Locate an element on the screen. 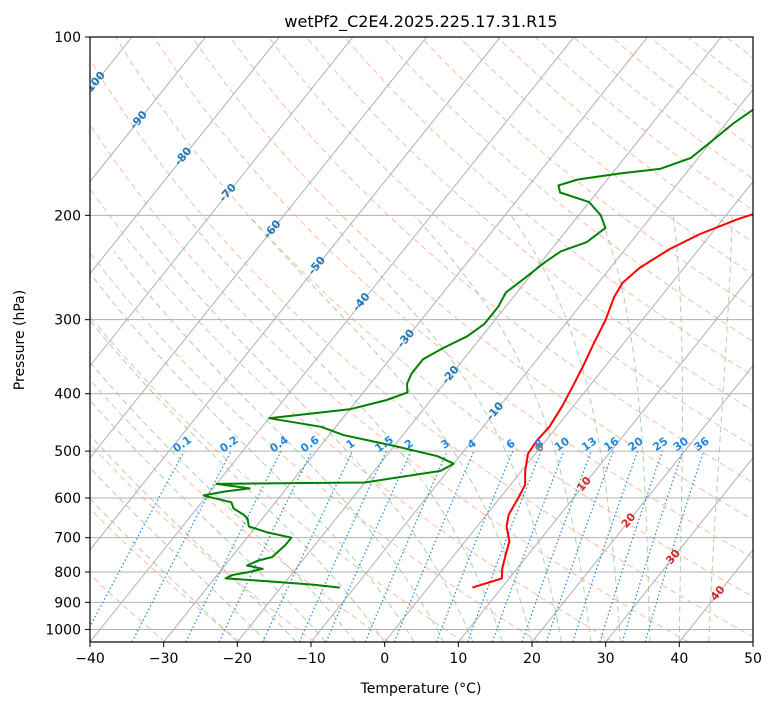 This screenshot has width=775, height=708. y-tick-label: 1000 is located at coordinates (63, 630).